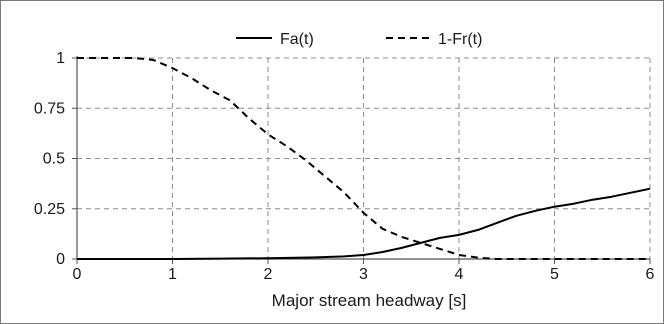 This screenshot has width=664, height=324. What do you see at coordinates (54, 159) in the screenshot?
I see `y-tick-label-2: 0.5` at bounding box center [54, 159].